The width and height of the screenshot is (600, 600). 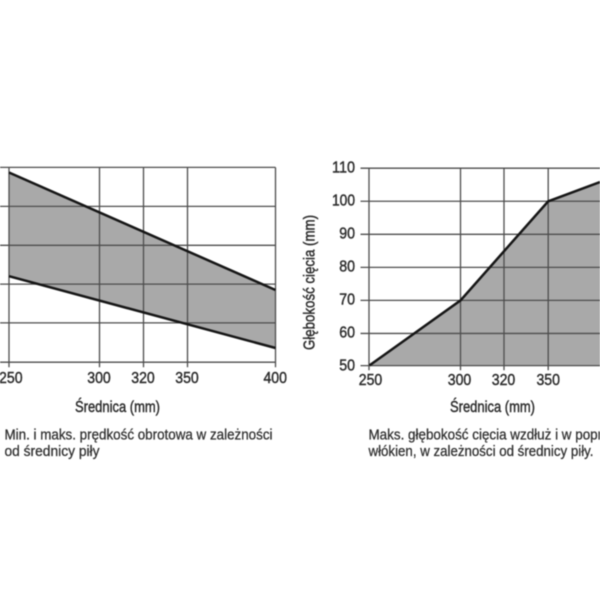 I want to click on svg-text: 60, so click(x=347, y=333).